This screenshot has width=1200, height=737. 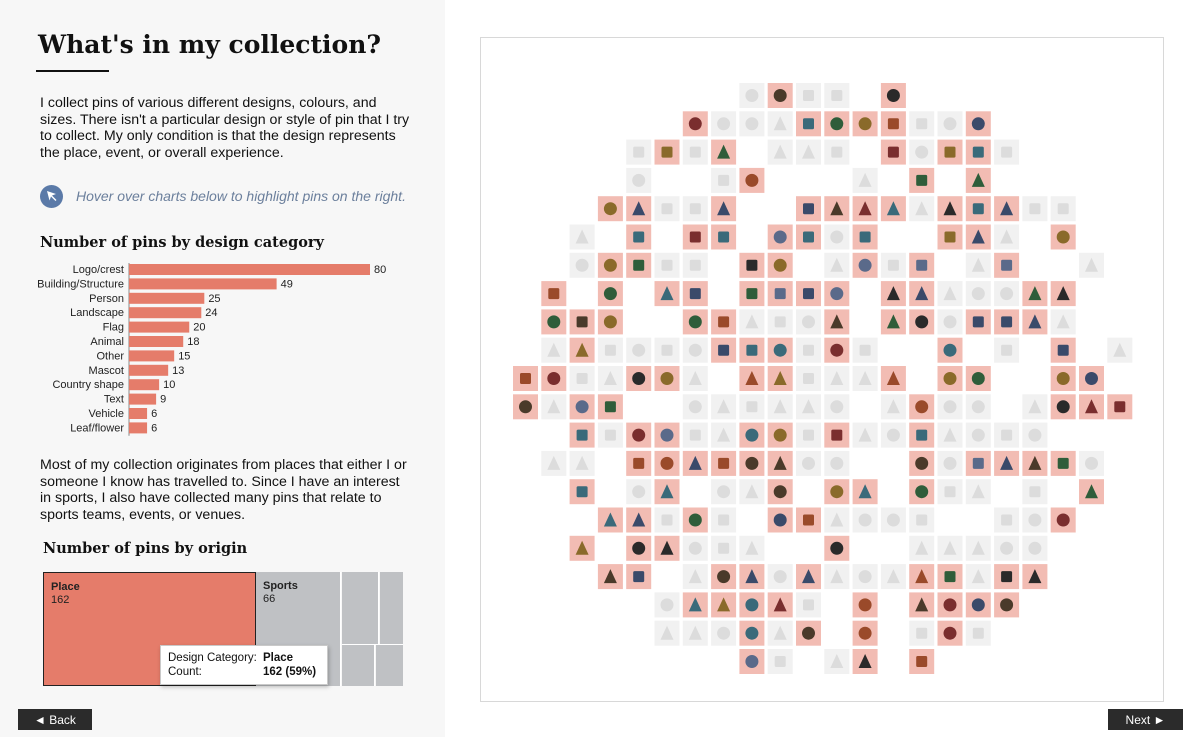 What do you see at coordinates (203, 284) in the screenshot?
I see `bar-building-structure` at bounding box center [203, 284].